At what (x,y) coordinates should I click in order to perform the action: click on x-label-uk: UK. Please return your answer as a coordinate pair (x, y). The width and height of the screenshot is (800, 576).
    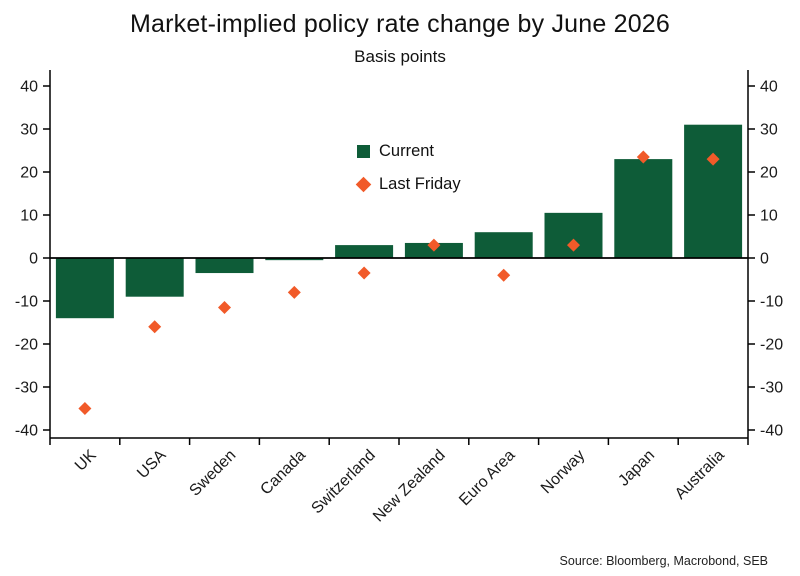
    Looking at the image, I should click on (86, 461).